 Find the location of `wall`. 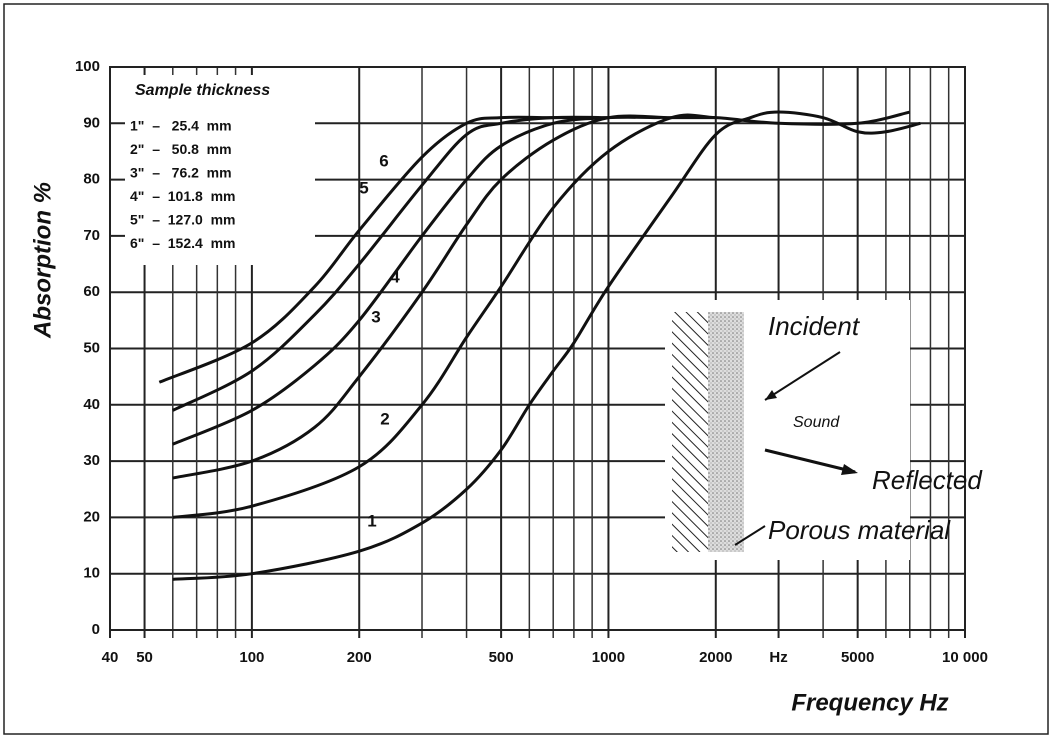

wall is located at coordinates (690, 432).